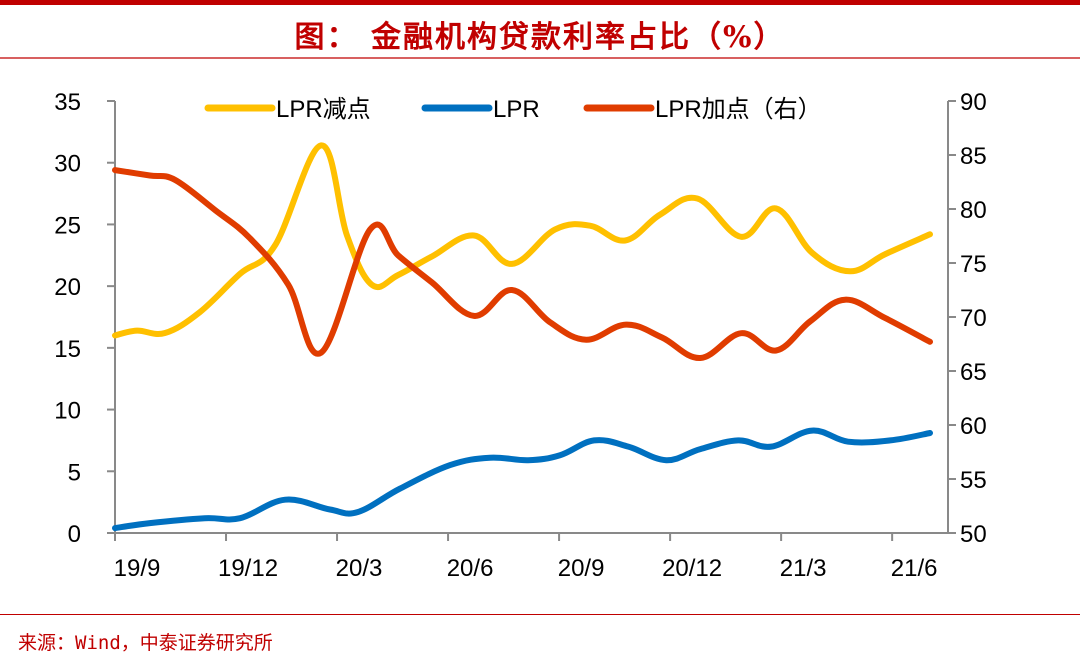  I want to click on left-y-tick-label: 20, so click(67, 287).